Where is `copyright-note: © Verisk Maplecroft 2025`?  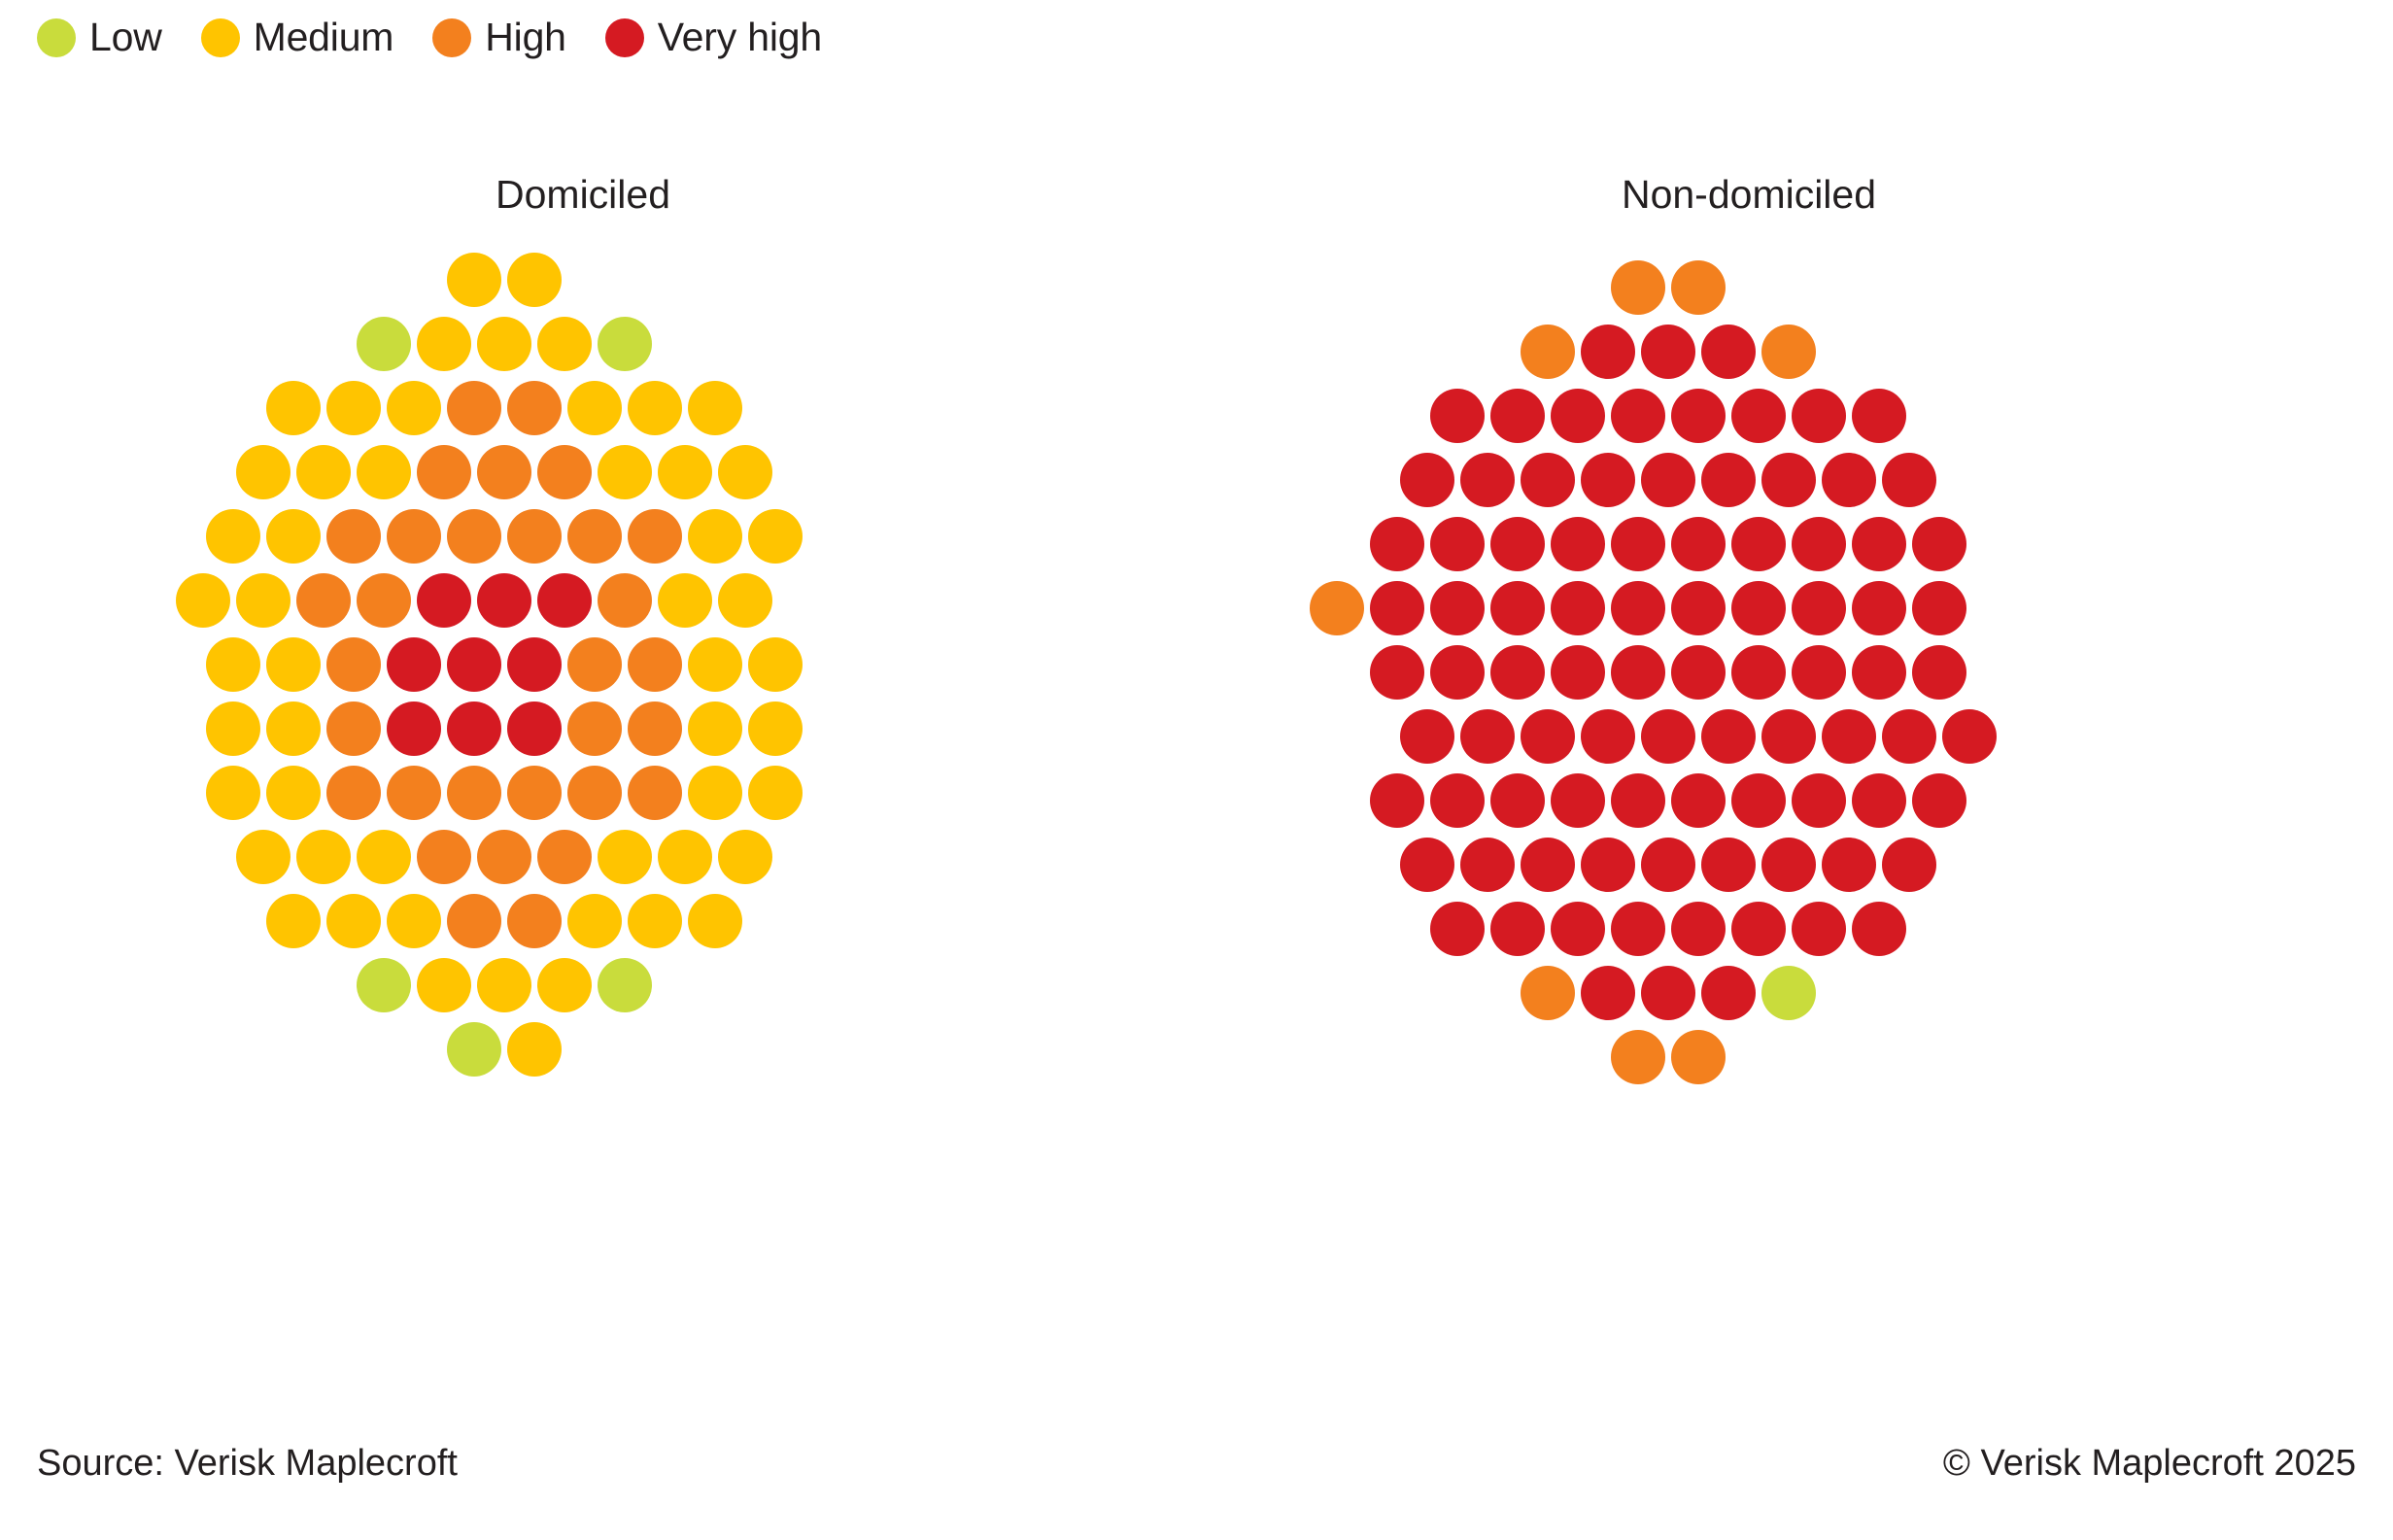
copyright-note: © Verisk Maplecroft 2025 is located at coordinates (2149, 1463).